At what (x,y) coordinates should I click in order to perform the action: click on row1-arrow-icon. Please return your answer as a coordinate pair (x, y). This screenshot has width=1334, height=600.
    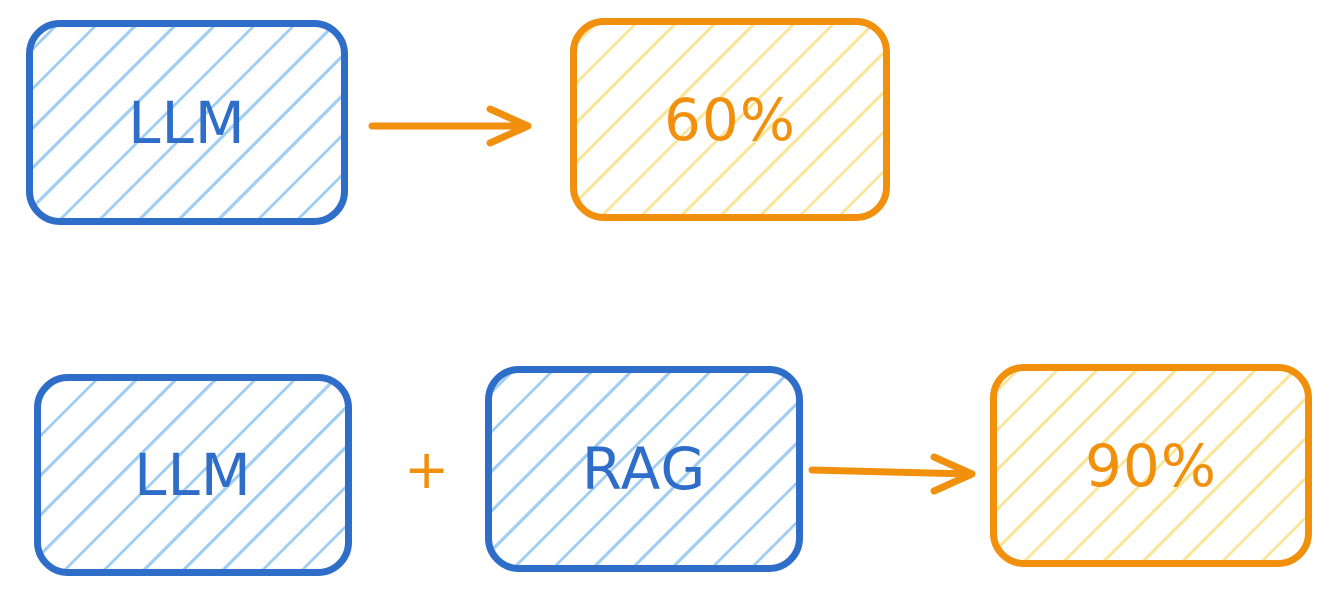
    Looking at the image, I should click on (450, 126).